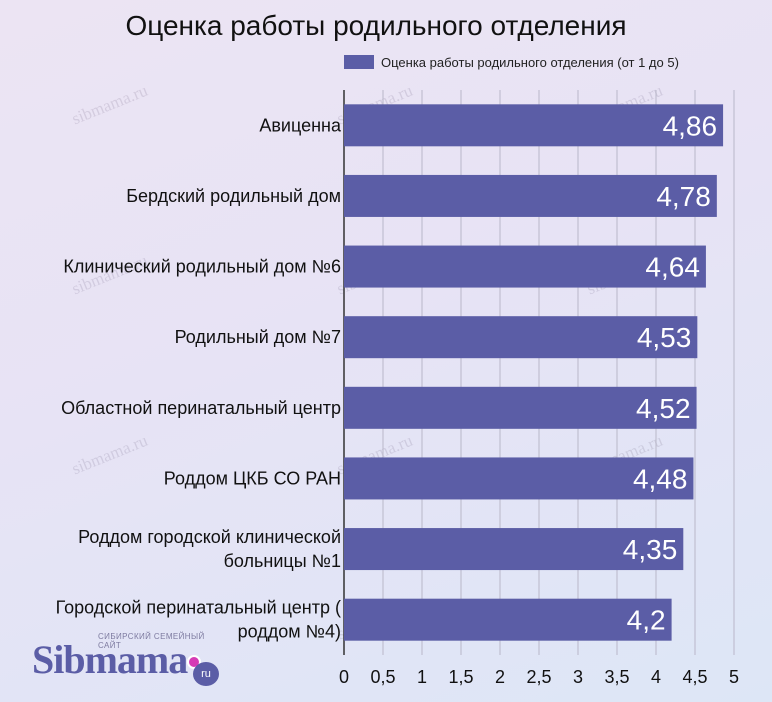  Describe the element at coordinates (616, 677) in the screenshot. I see `x-tick-label: 3,5` at that location.